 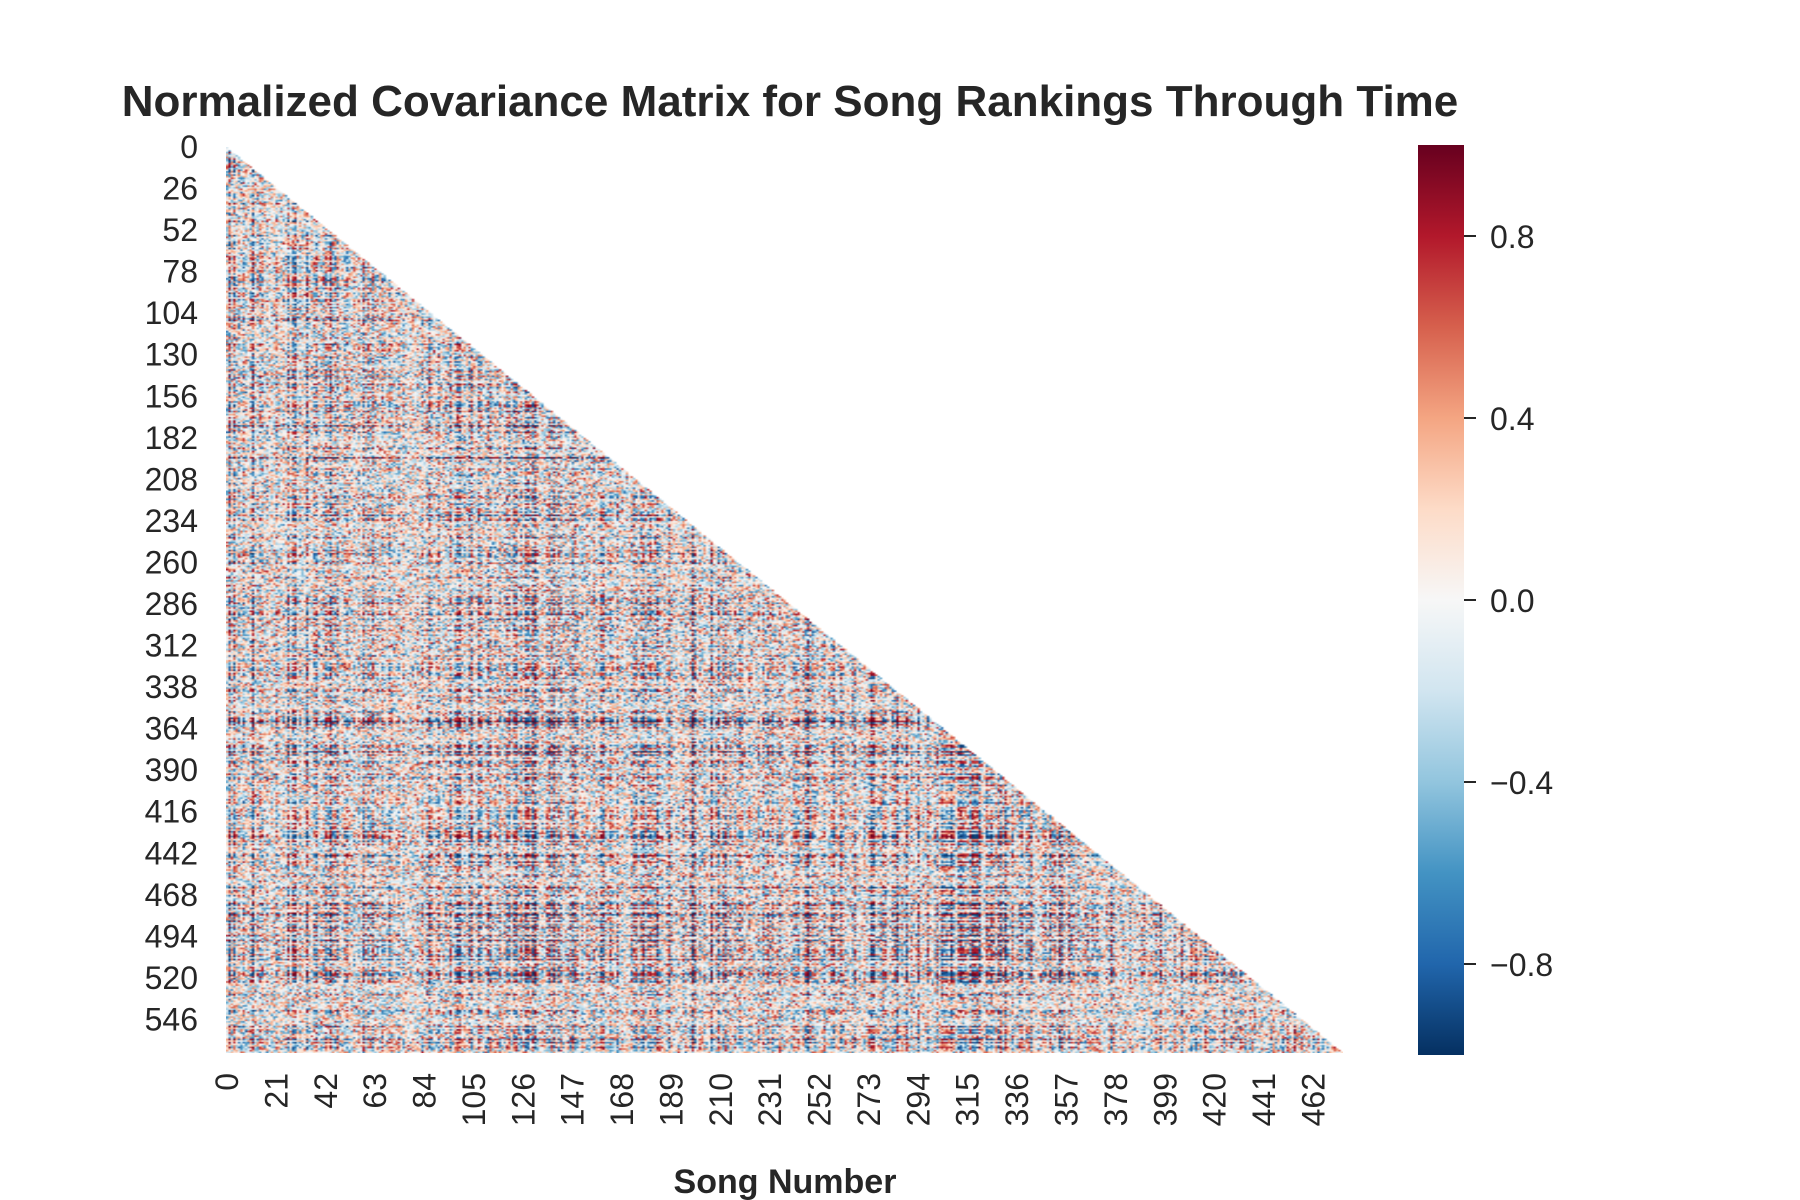 I want to click on y-tick-label: 546, so click(x=171, y=1019).